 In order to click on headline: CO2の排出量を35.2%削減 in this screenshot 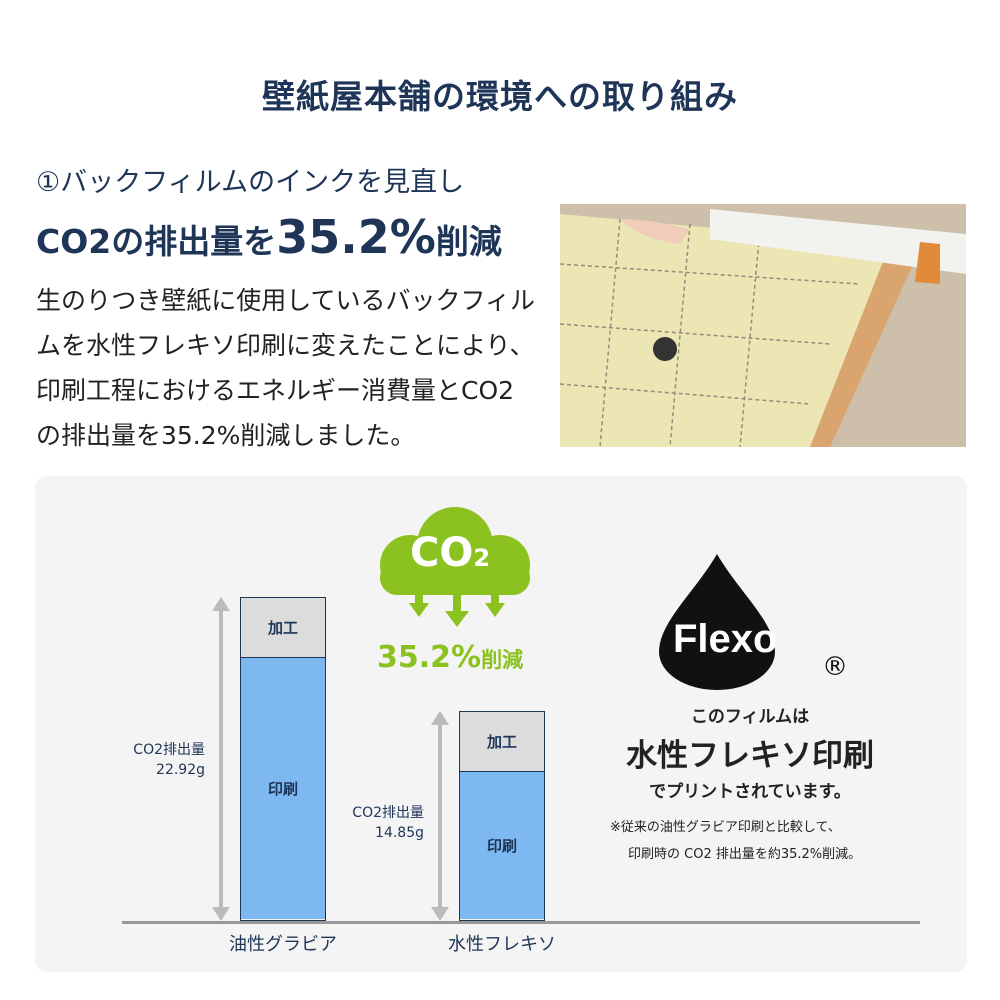, I will do `click(269, 237)`.